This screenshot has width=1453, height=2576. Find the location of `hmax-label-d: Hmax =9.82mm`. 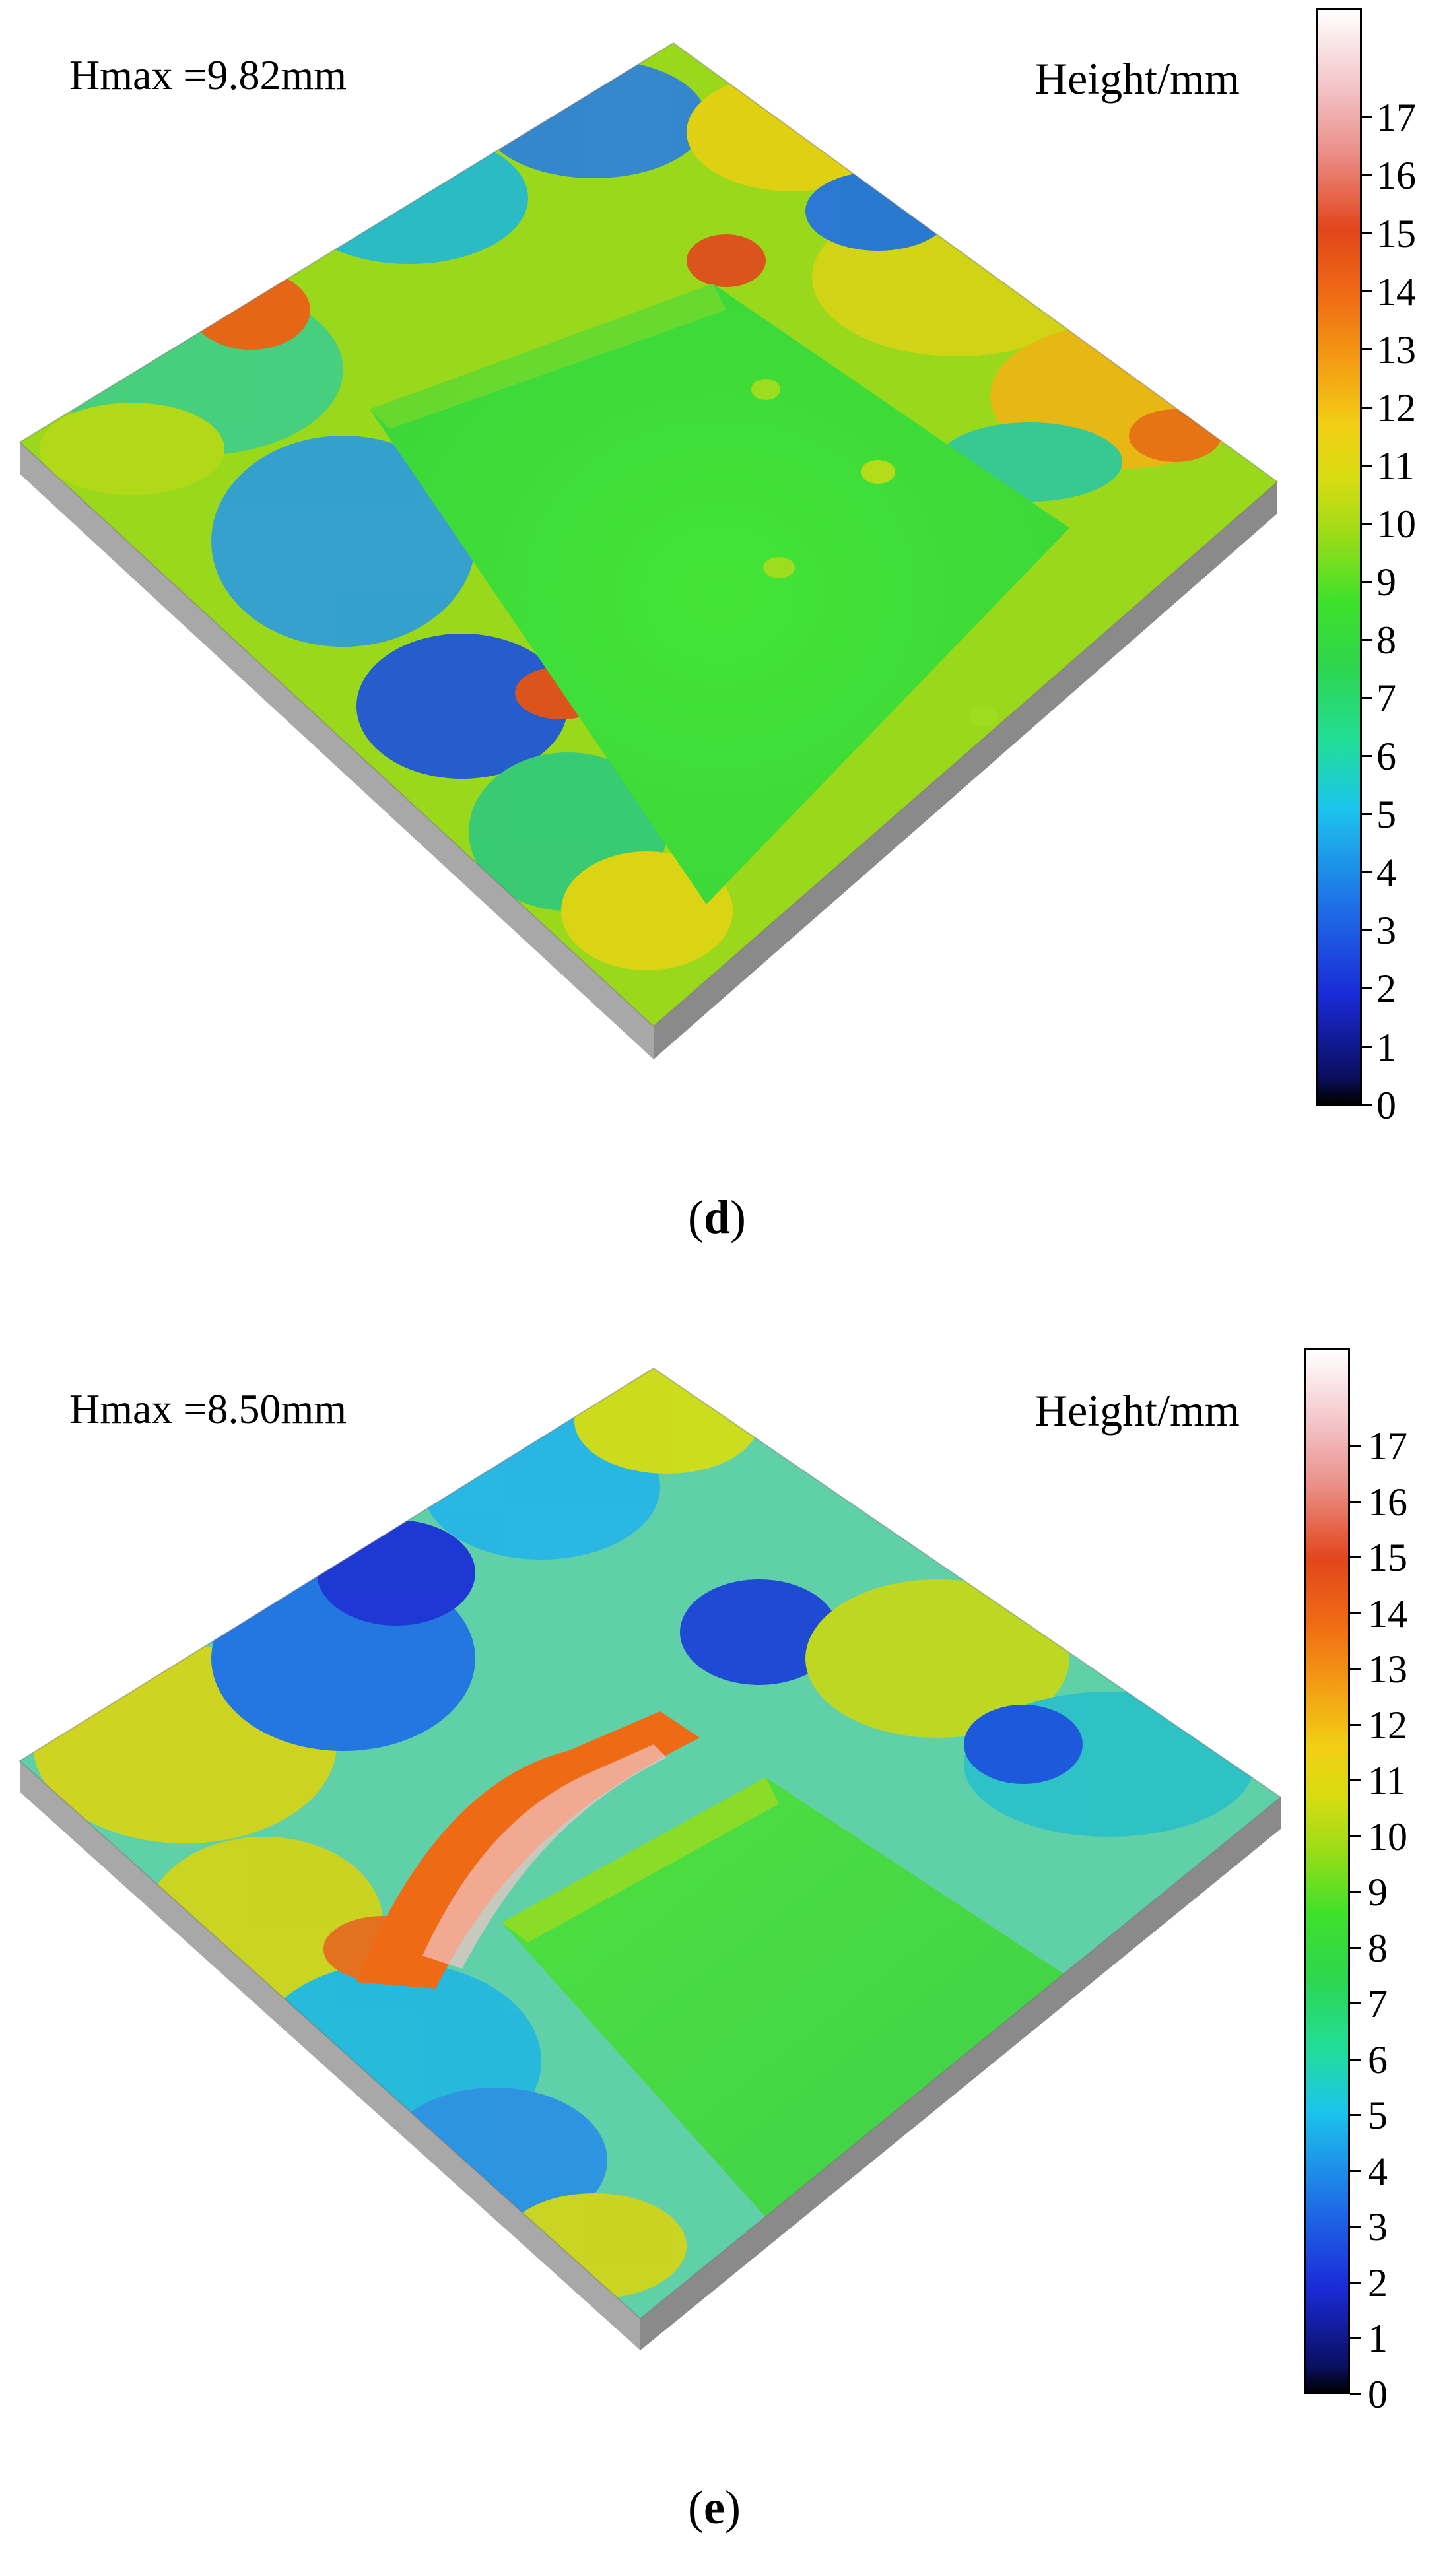

hmax-label-d: Hmax =9.82mm is located at coordinates (208, 74).